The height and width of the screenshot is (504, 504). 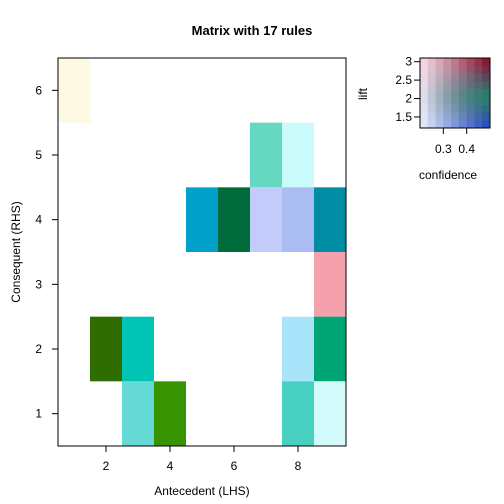 I want to click on legend-x-label: confidence, so click(x=448, y=175).